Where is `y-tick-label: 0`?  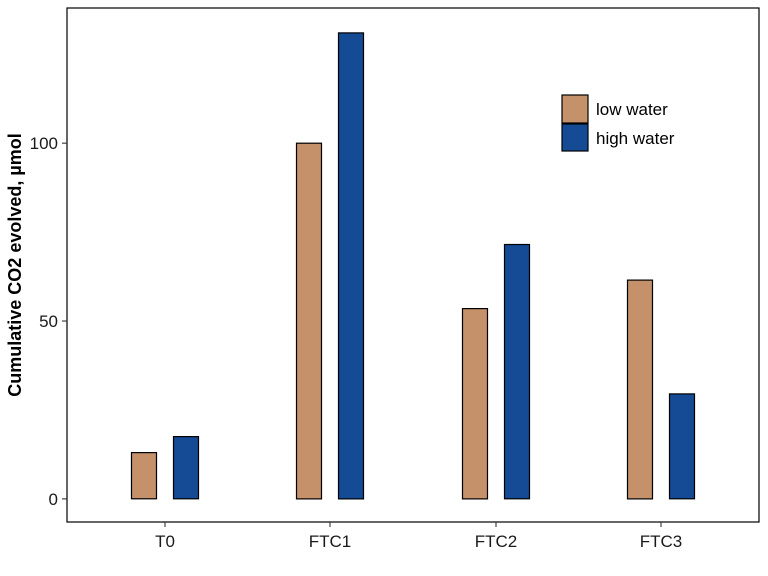 y-tick-label: 0 is located at coordinates (53, 499).